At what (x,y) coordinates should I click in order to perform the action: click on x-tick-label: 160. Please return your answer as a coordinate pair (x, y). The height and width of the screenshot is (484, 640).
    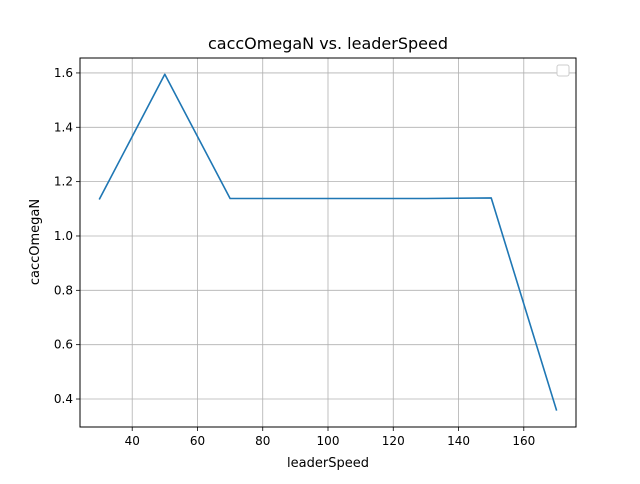
    Looking at the image, I should click on (523, 441).